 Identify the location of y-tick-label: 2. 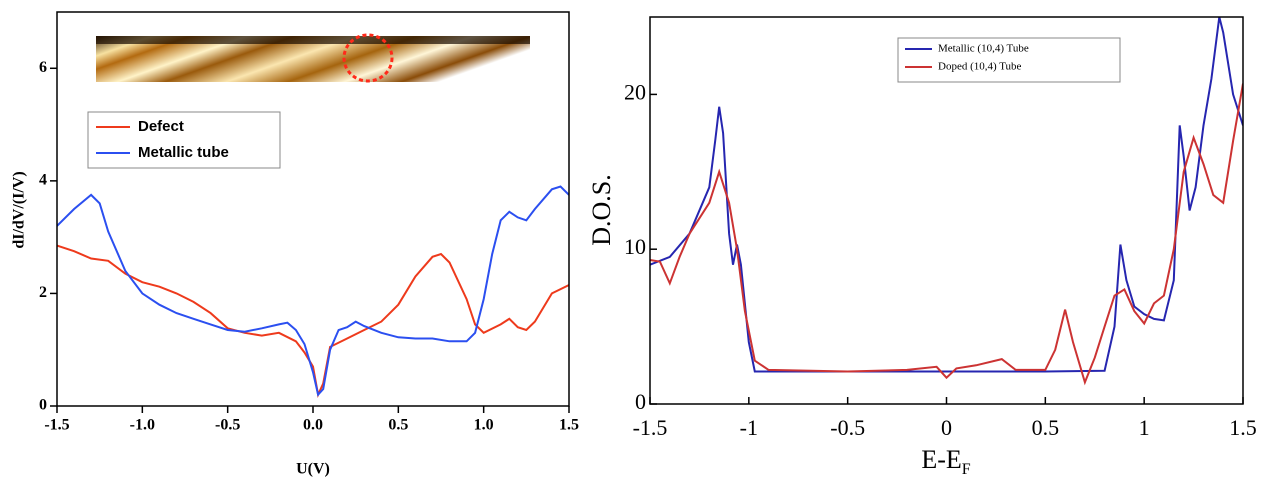
(43, 292).